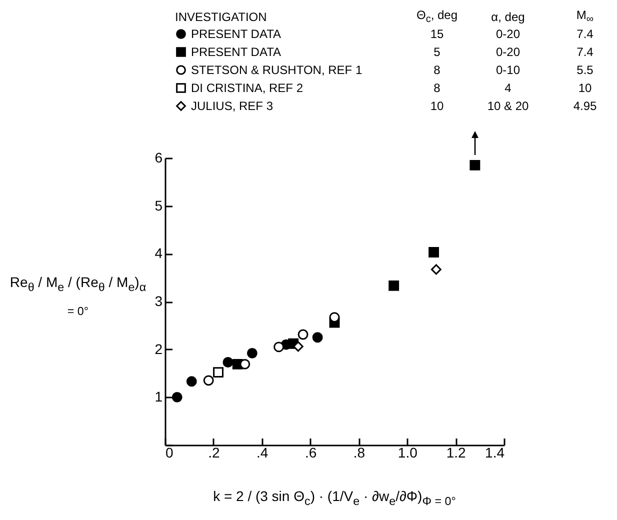 The height and width of the screenshot is (520, 617). I want to click on y-tick-label: 6, so click(158, 158).